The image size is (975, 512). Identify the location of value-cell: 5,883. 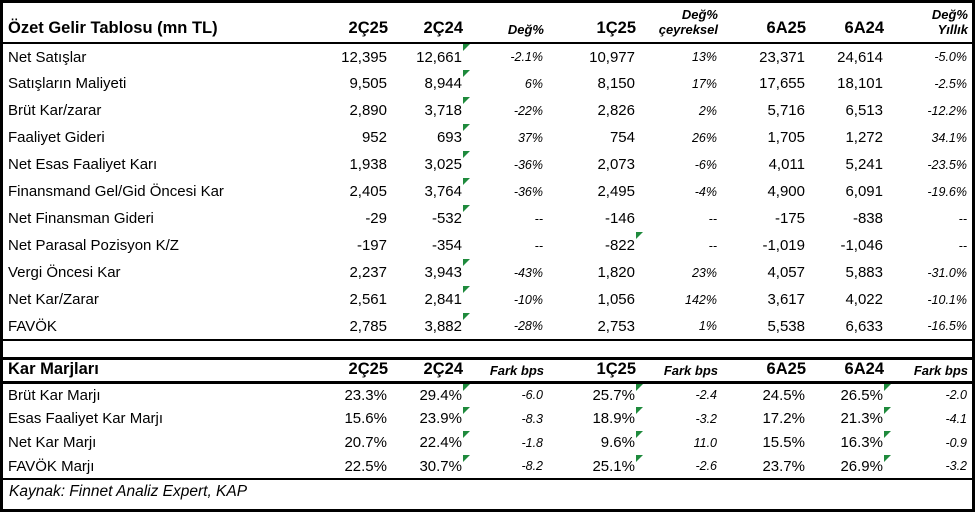
(864, 272).